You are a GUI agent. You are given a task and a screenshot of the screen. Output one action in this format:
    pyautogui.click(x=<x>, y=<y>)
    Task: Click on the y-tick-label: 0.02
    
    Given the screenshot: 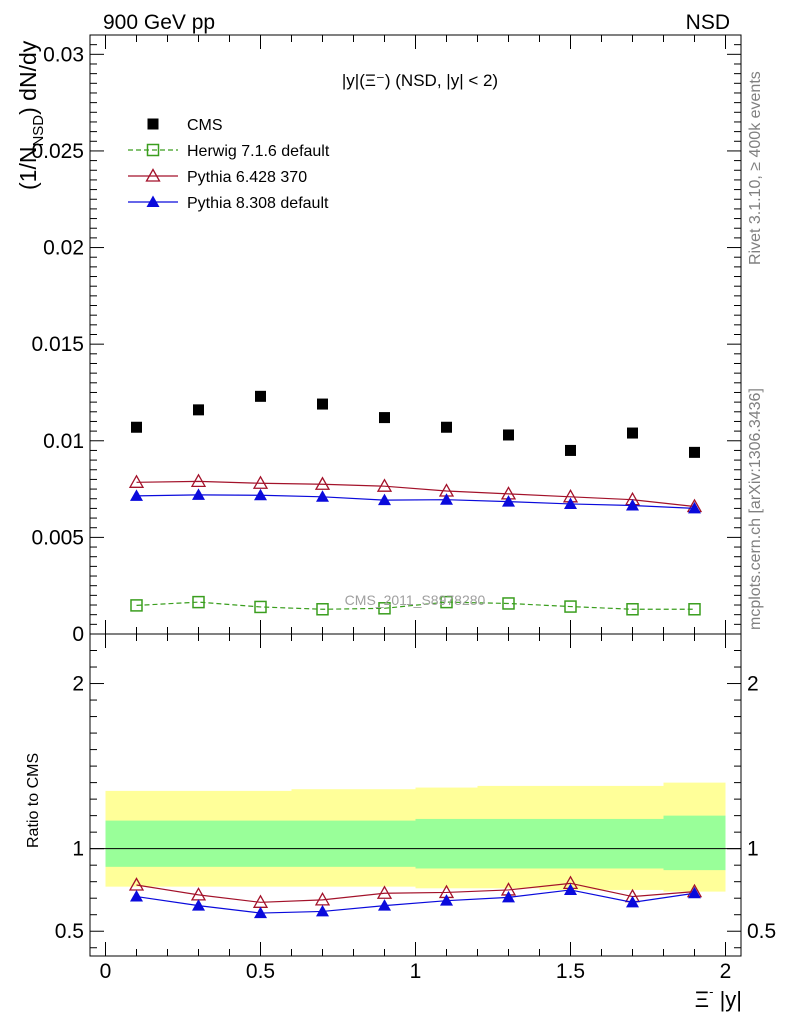 What is the action you would take?
    pyautogui.click(x=63, y=248)
    